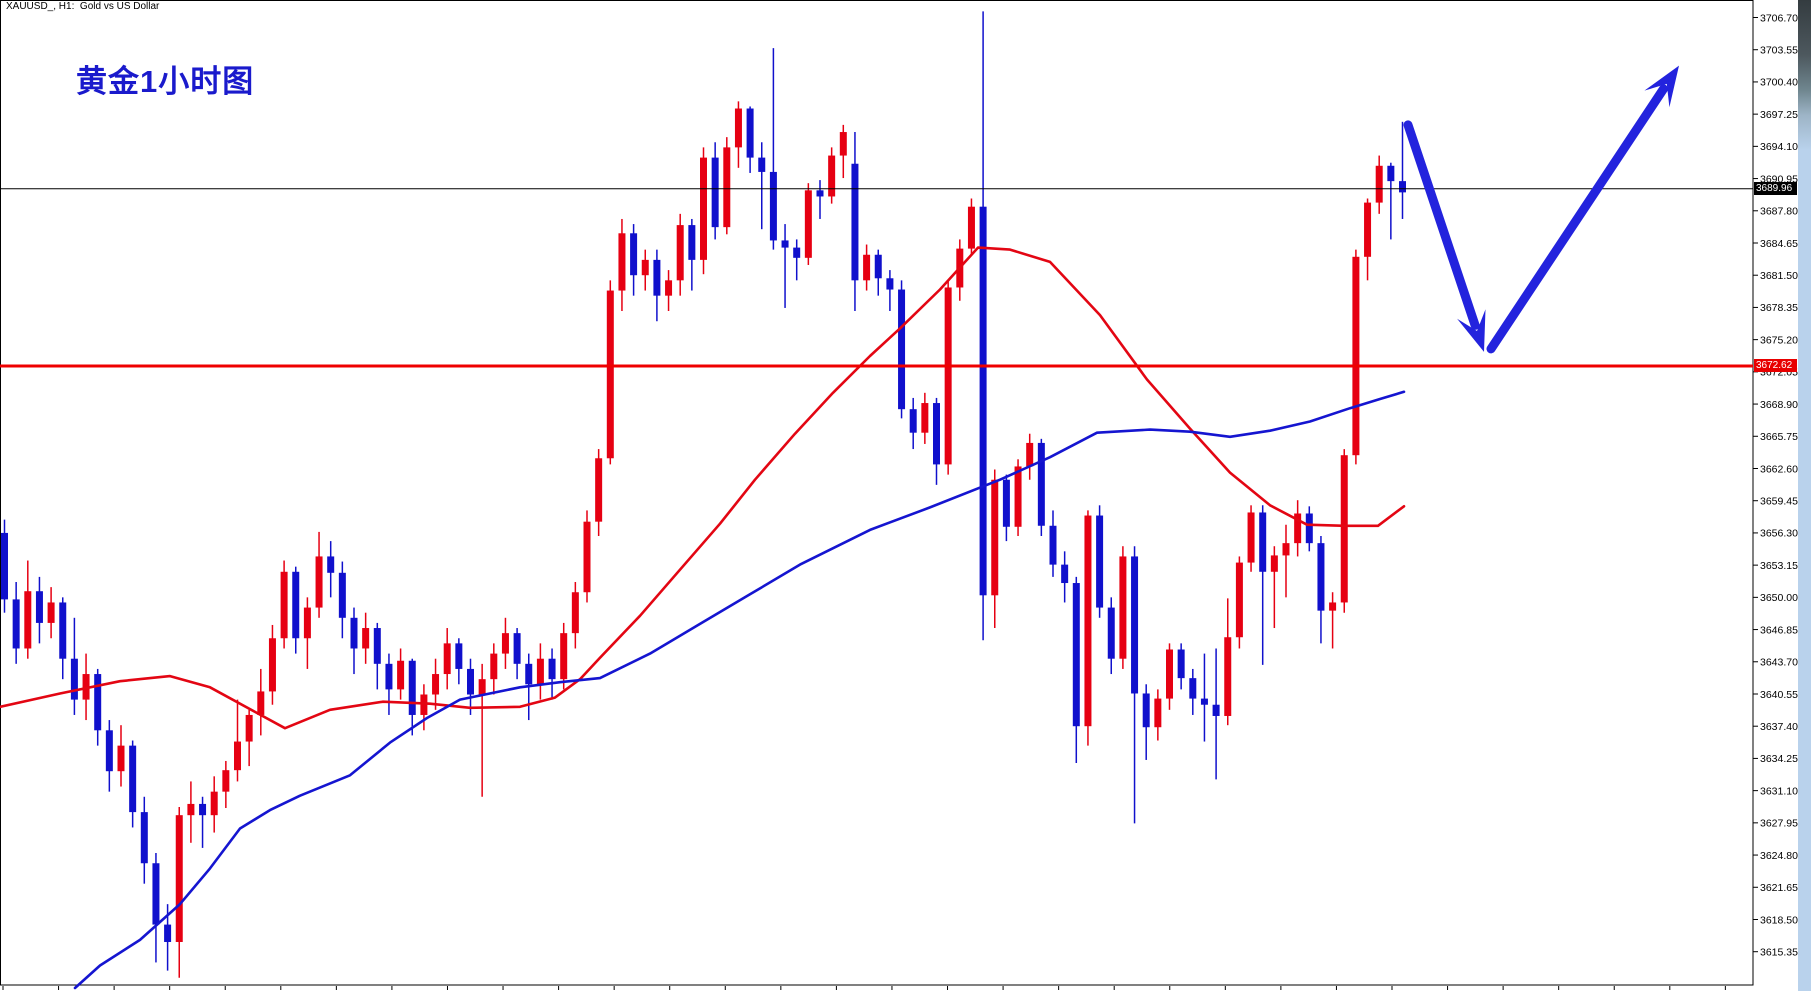 This screenshot has width=1811, height=991. Describe the element at coordinates (1779, 920) in the screenshot. I see `price-tick-label: 3618.50` at that location.